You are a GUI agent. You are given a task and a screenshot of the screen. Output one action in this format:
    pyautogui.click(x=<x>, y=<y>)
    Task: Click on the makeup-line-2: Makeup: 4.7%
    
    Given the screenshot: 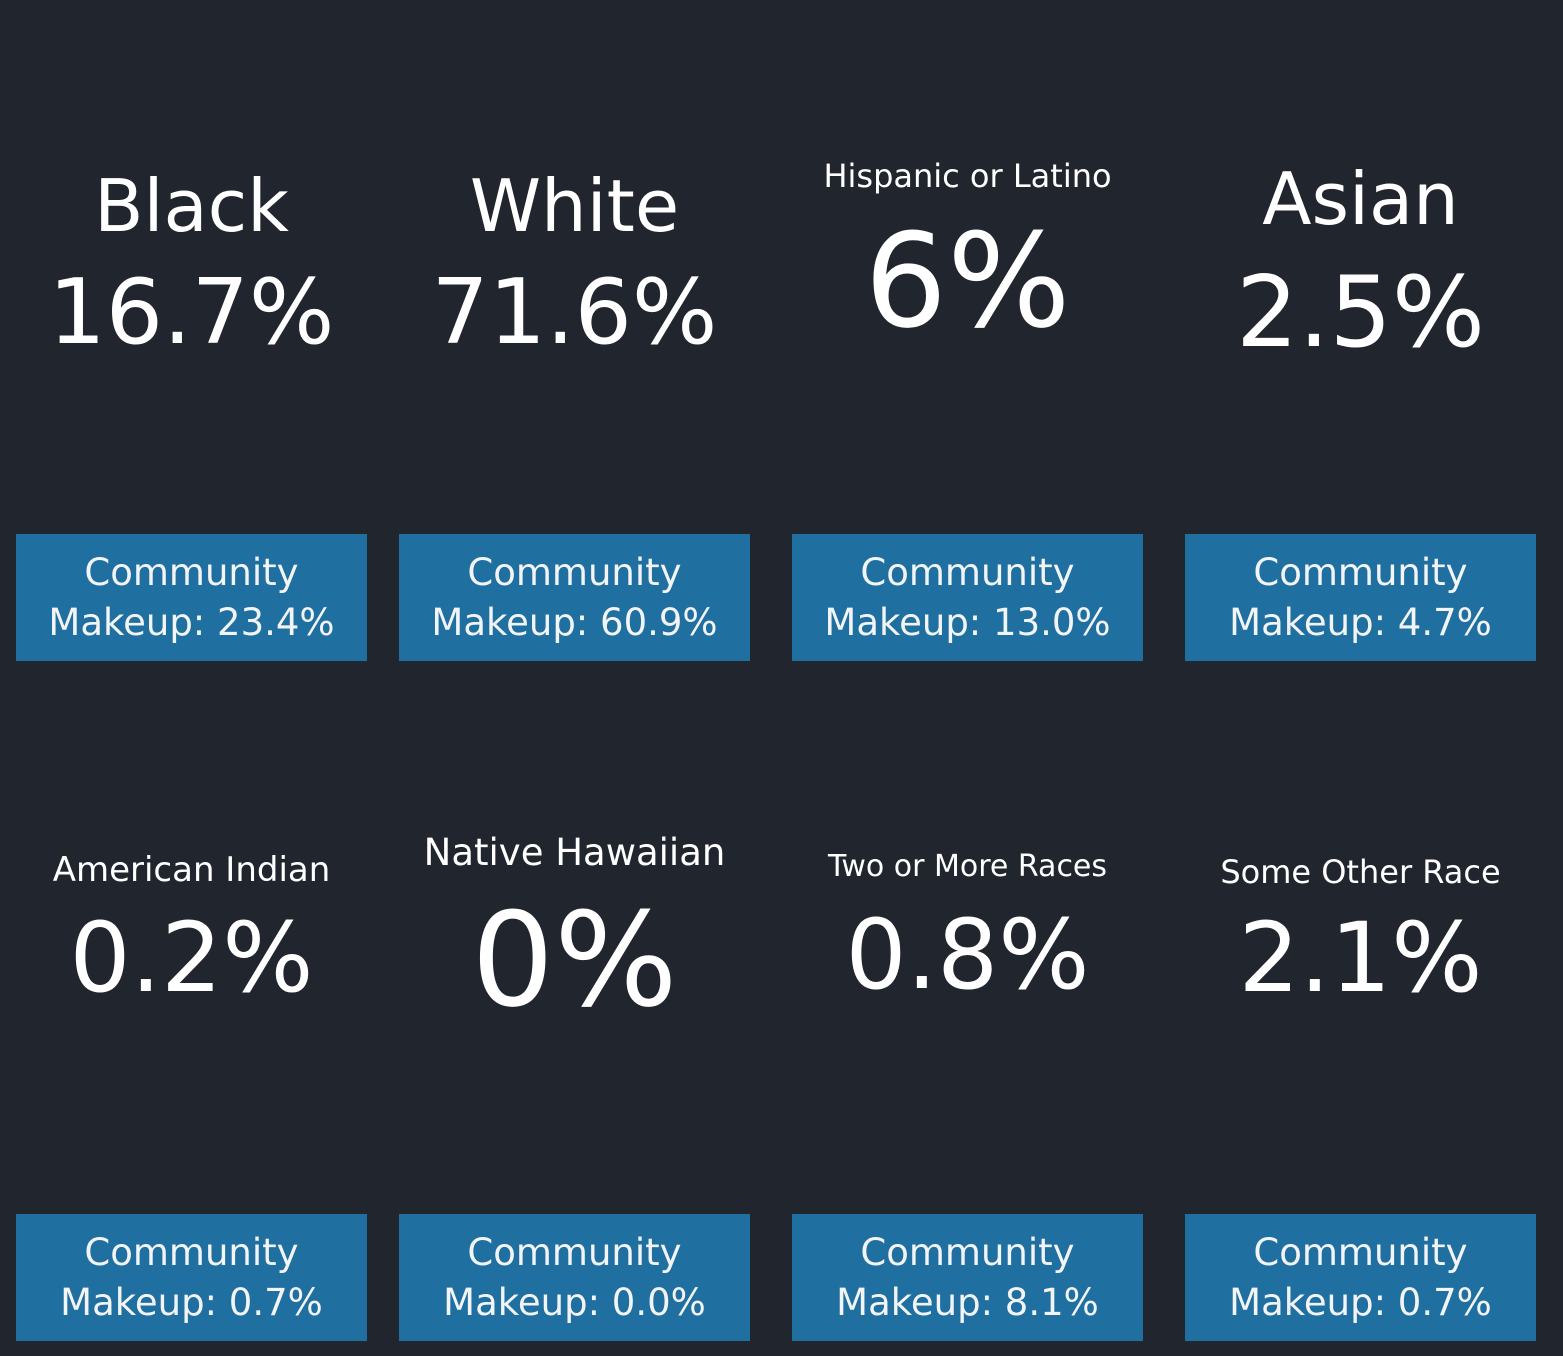 What is the action you would take?
    pyautogui.click(x=1360, y=622)
    